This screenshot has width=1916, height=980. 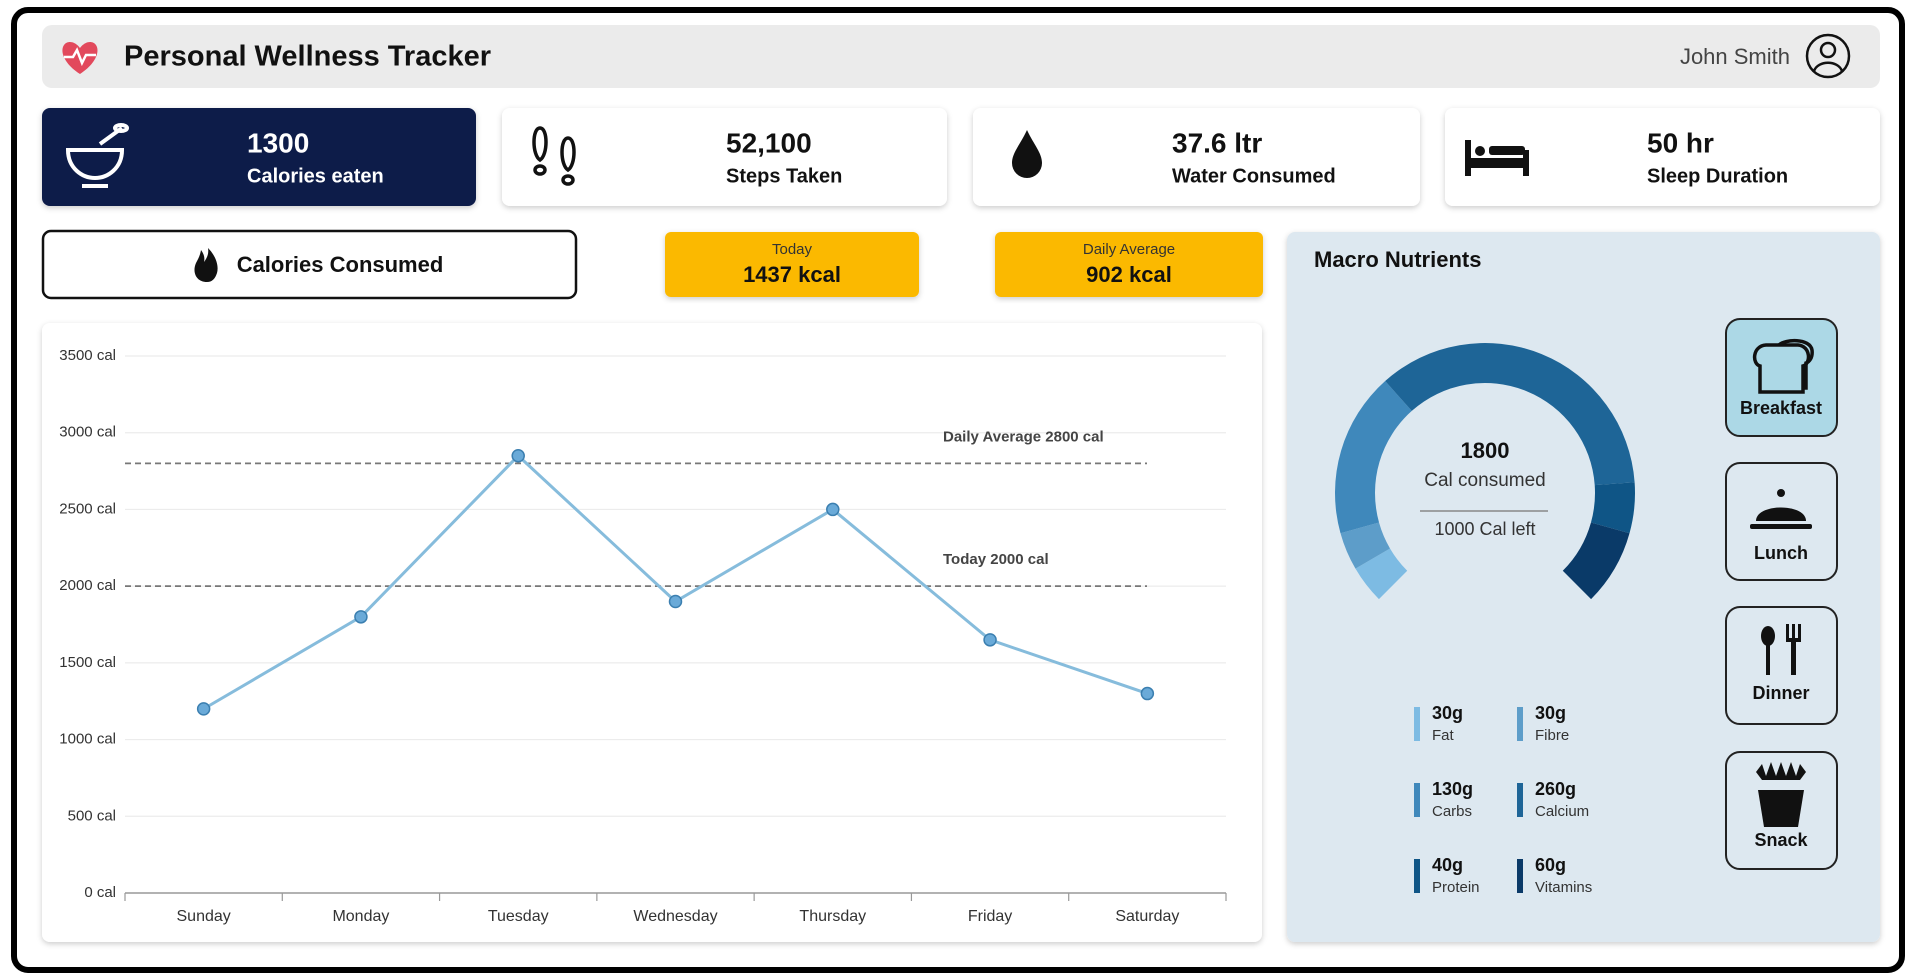 What do you see at coordinates (554, 156) in the screenshot?
I see `footprints-icon` at bounding box center [554, 156].